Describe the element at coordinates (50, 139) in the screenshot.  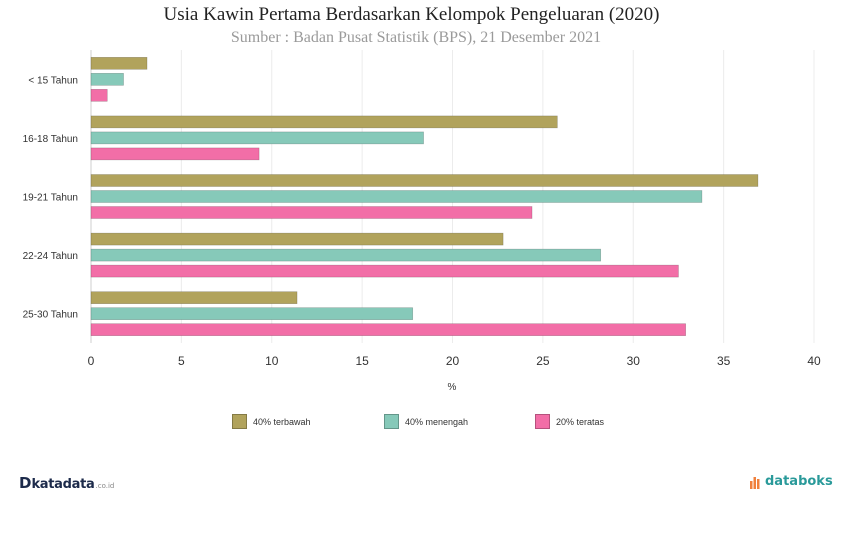
I see `y-tick-label-1: 16-18 Tahun` at that location.